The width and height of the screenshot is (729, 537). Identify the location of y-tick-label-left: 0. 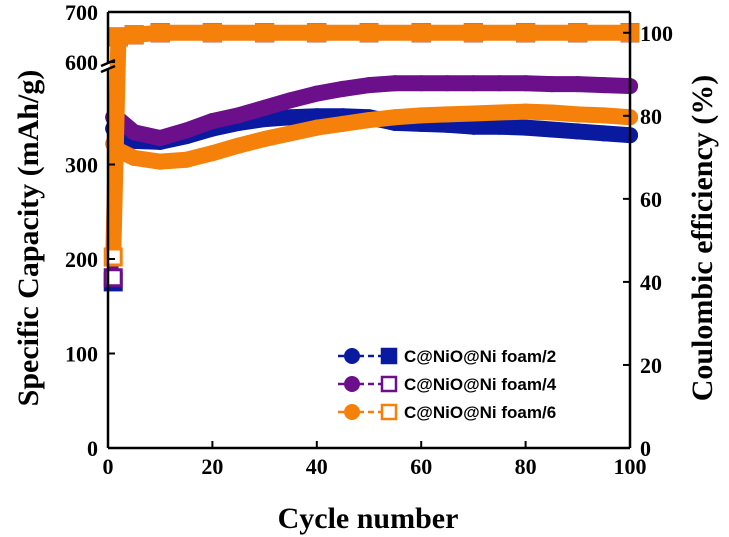
(92, 448).